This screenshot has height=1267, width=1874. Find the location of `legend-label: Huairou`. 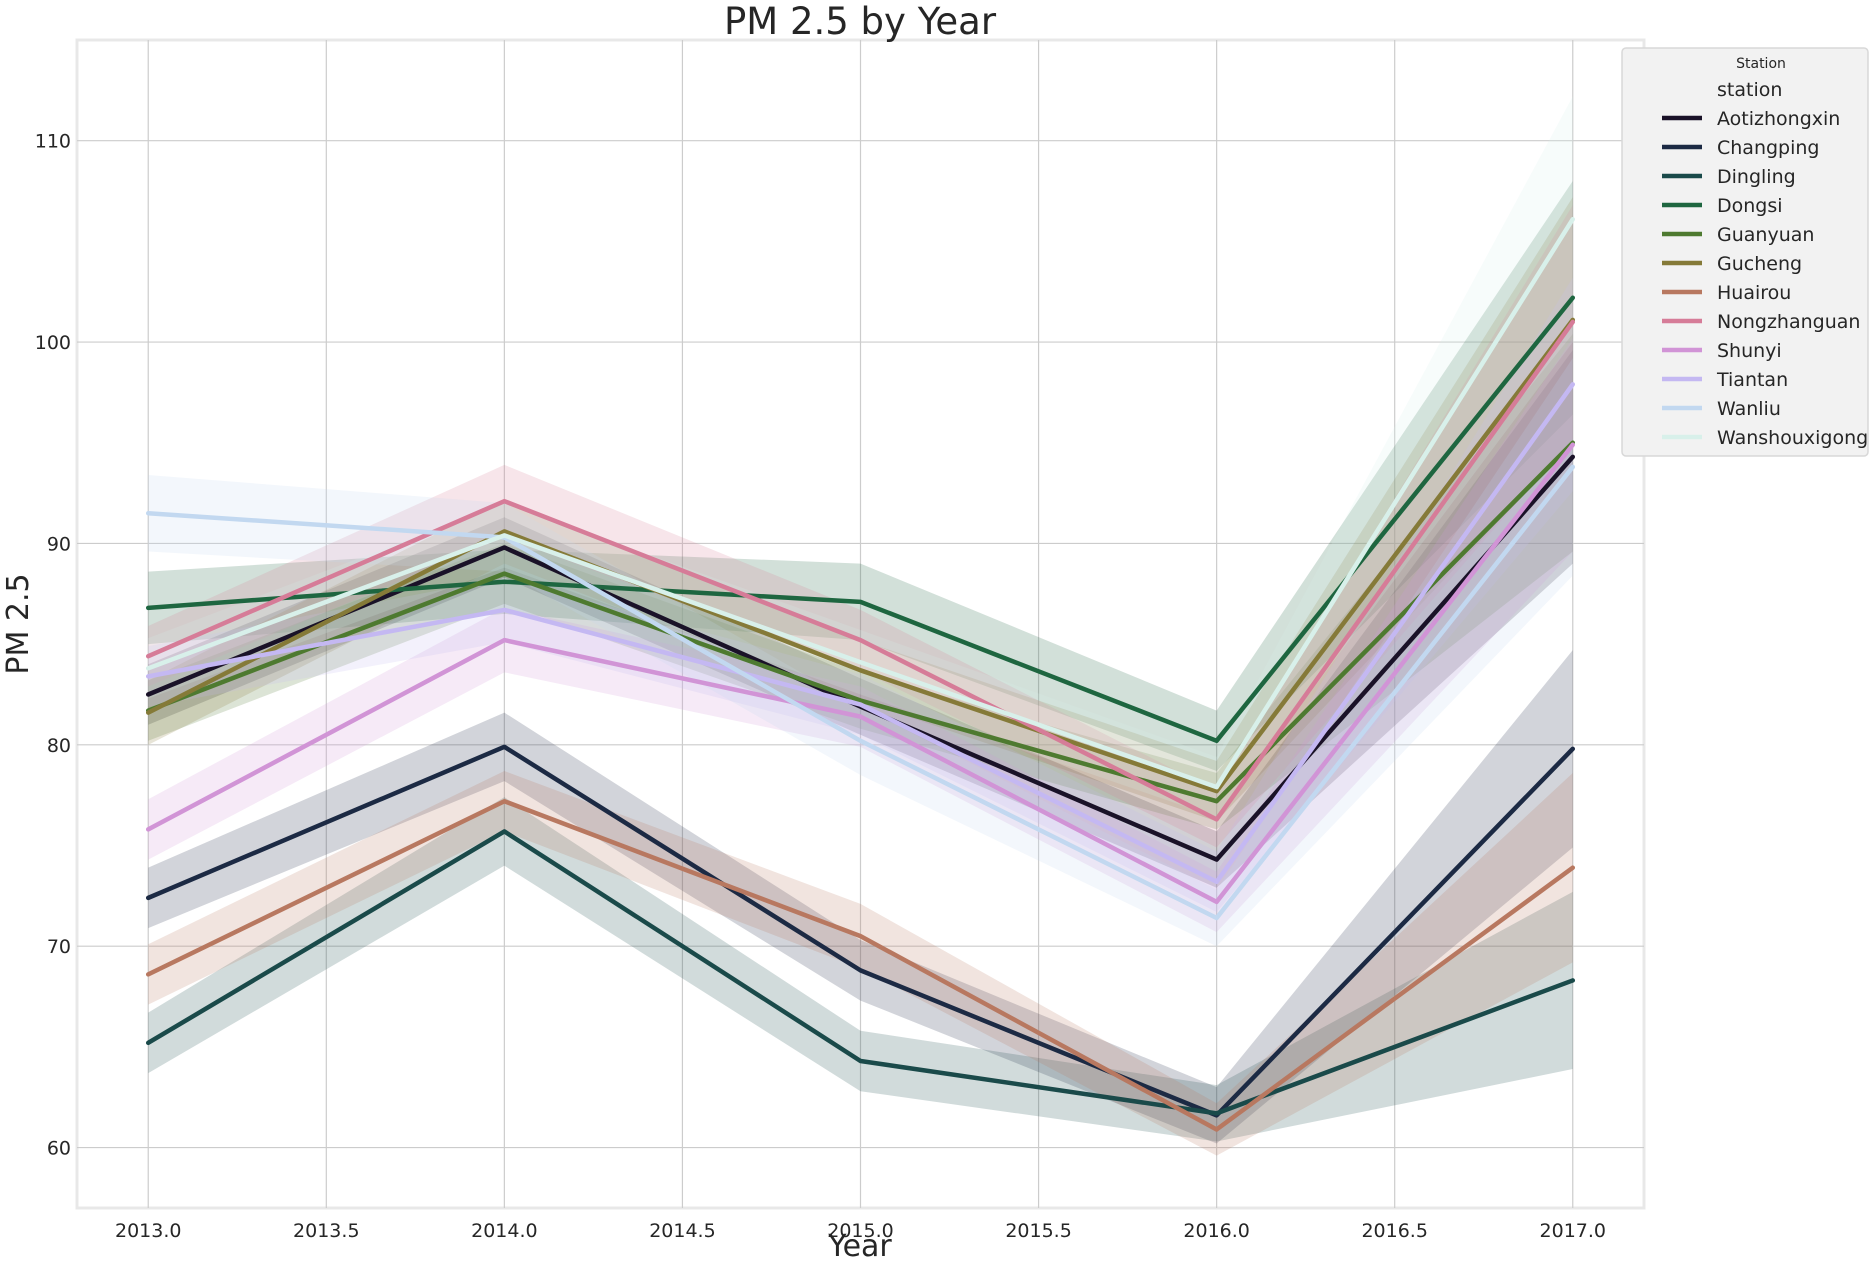

legend-label: Huairou is located at coordinates (1754, 293).